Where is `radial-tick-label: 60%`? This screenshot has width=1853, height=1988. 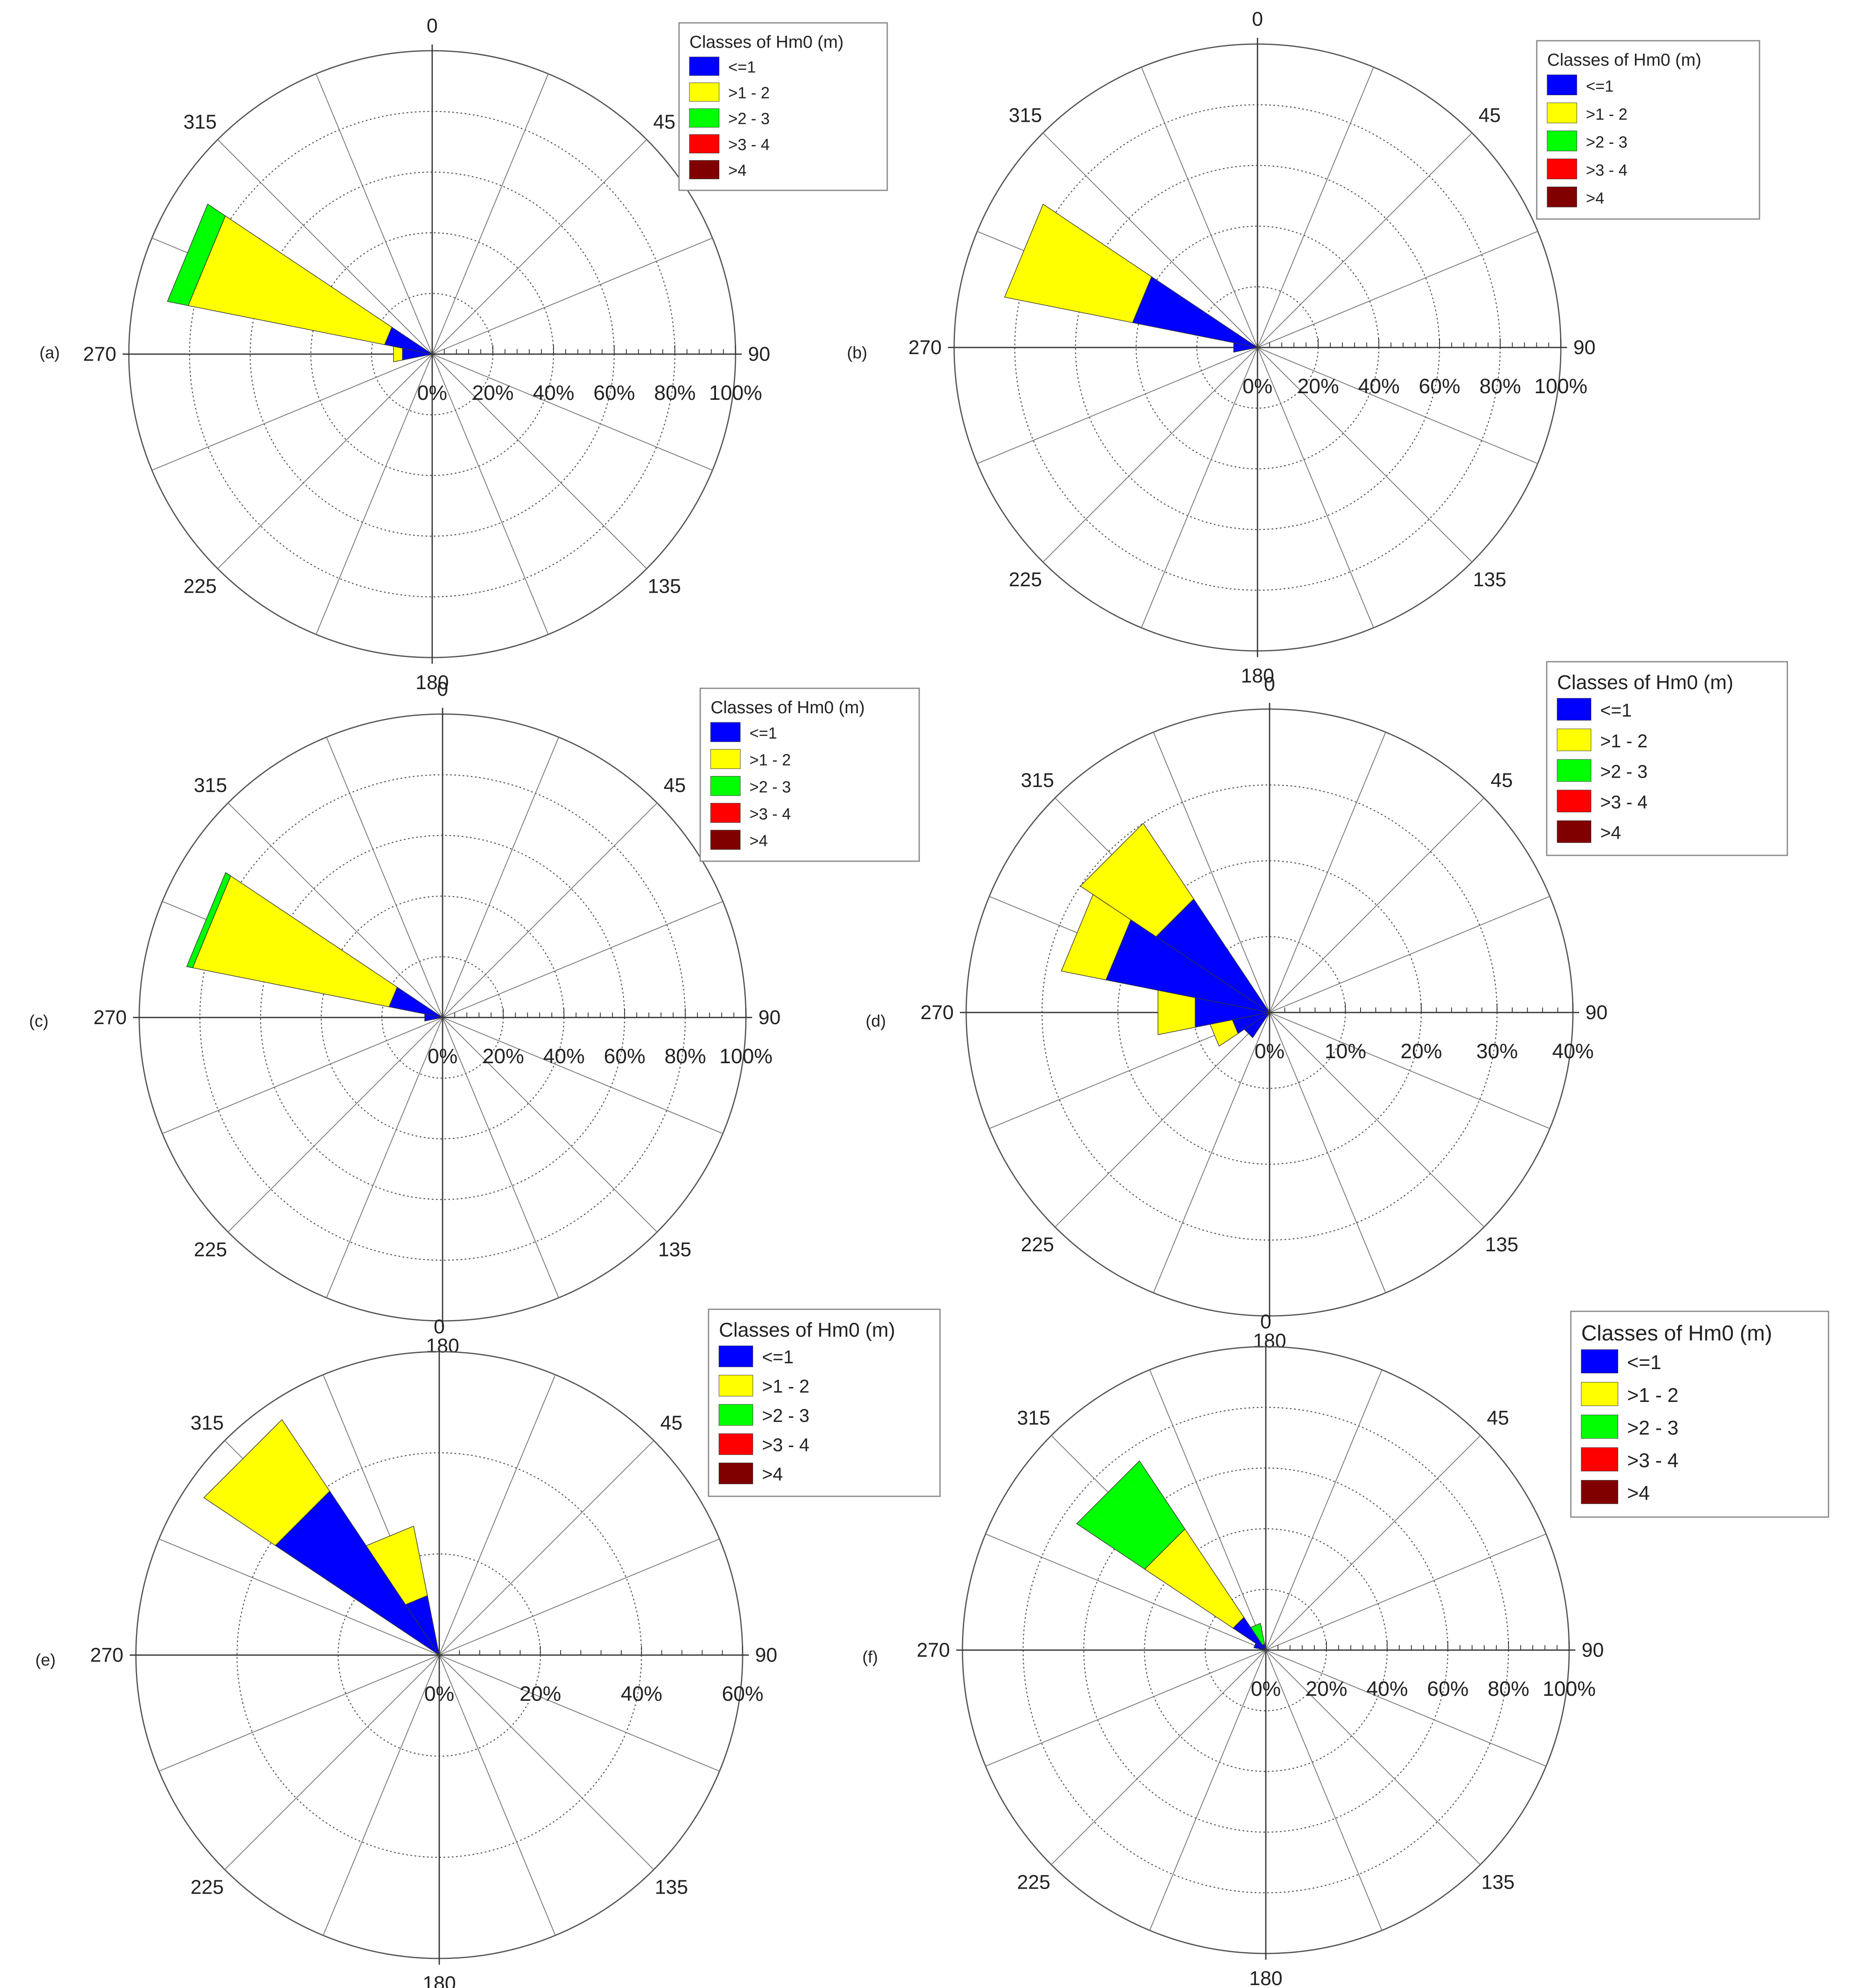 radial-tick-label: 60% is located at coordinates (1448, 1689).